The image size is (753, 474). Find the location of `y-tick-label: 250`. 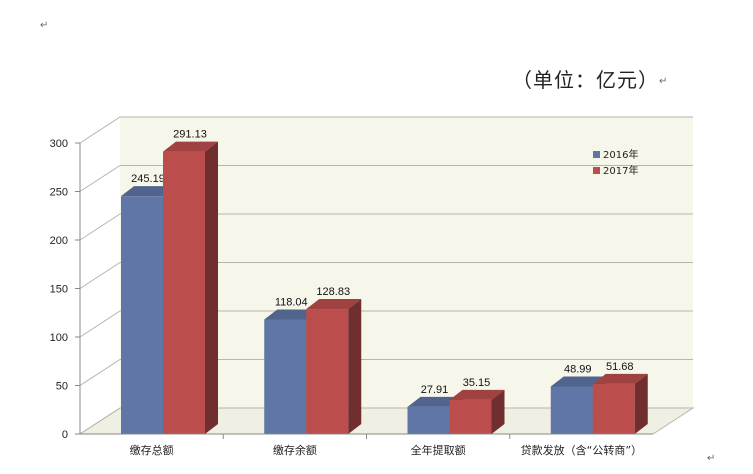

y-tick-label: 250 is located at coordinates (59, 193).